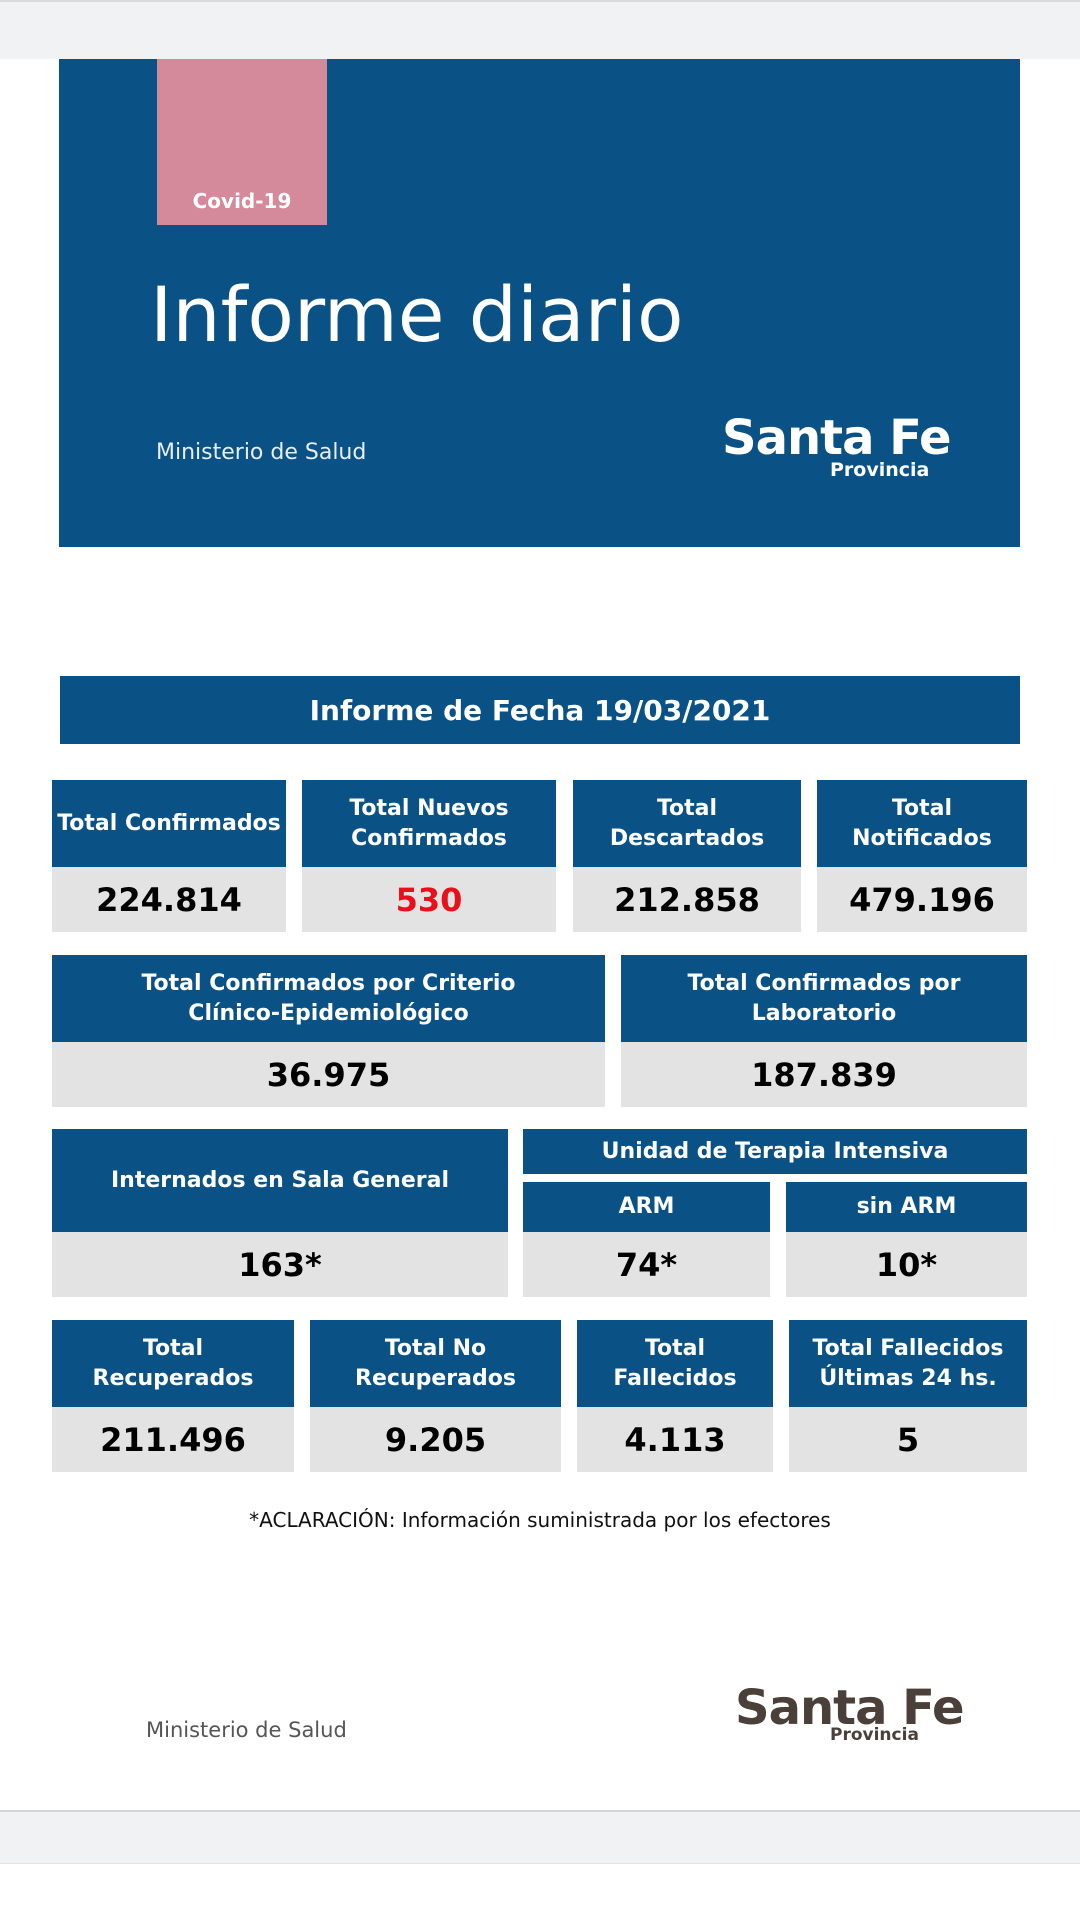 The height and width of the screenshot is (1920, 1080). What do you see at coordinates (173, 1439) in the screenshot?
I see `total-recuperados-value: 211.496` at bounding box center [173, 1439].